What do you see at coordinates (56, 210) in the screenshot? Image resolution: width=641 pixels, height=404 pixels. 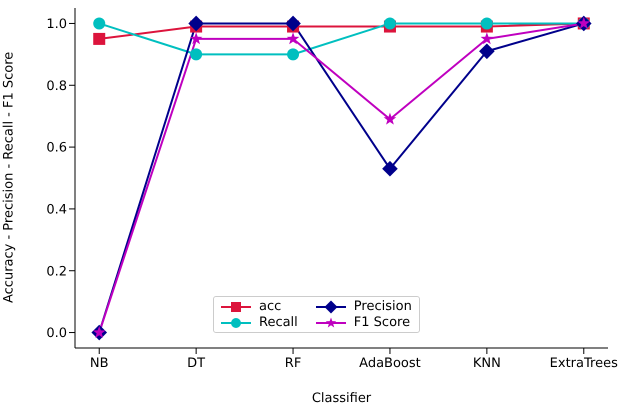 I see `y-tick-label: 0.4` at bounding box center [56, 210].